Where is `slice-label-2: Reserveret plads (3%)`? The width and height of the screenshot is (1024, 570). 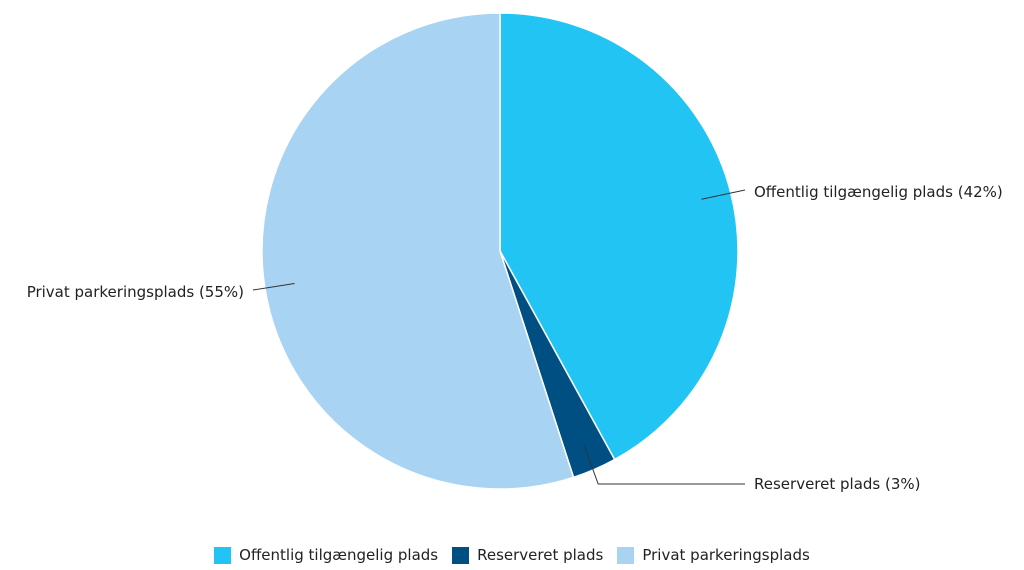 slice-label-2: Reserveret plads (3%) is located at coordinates (837, 484).